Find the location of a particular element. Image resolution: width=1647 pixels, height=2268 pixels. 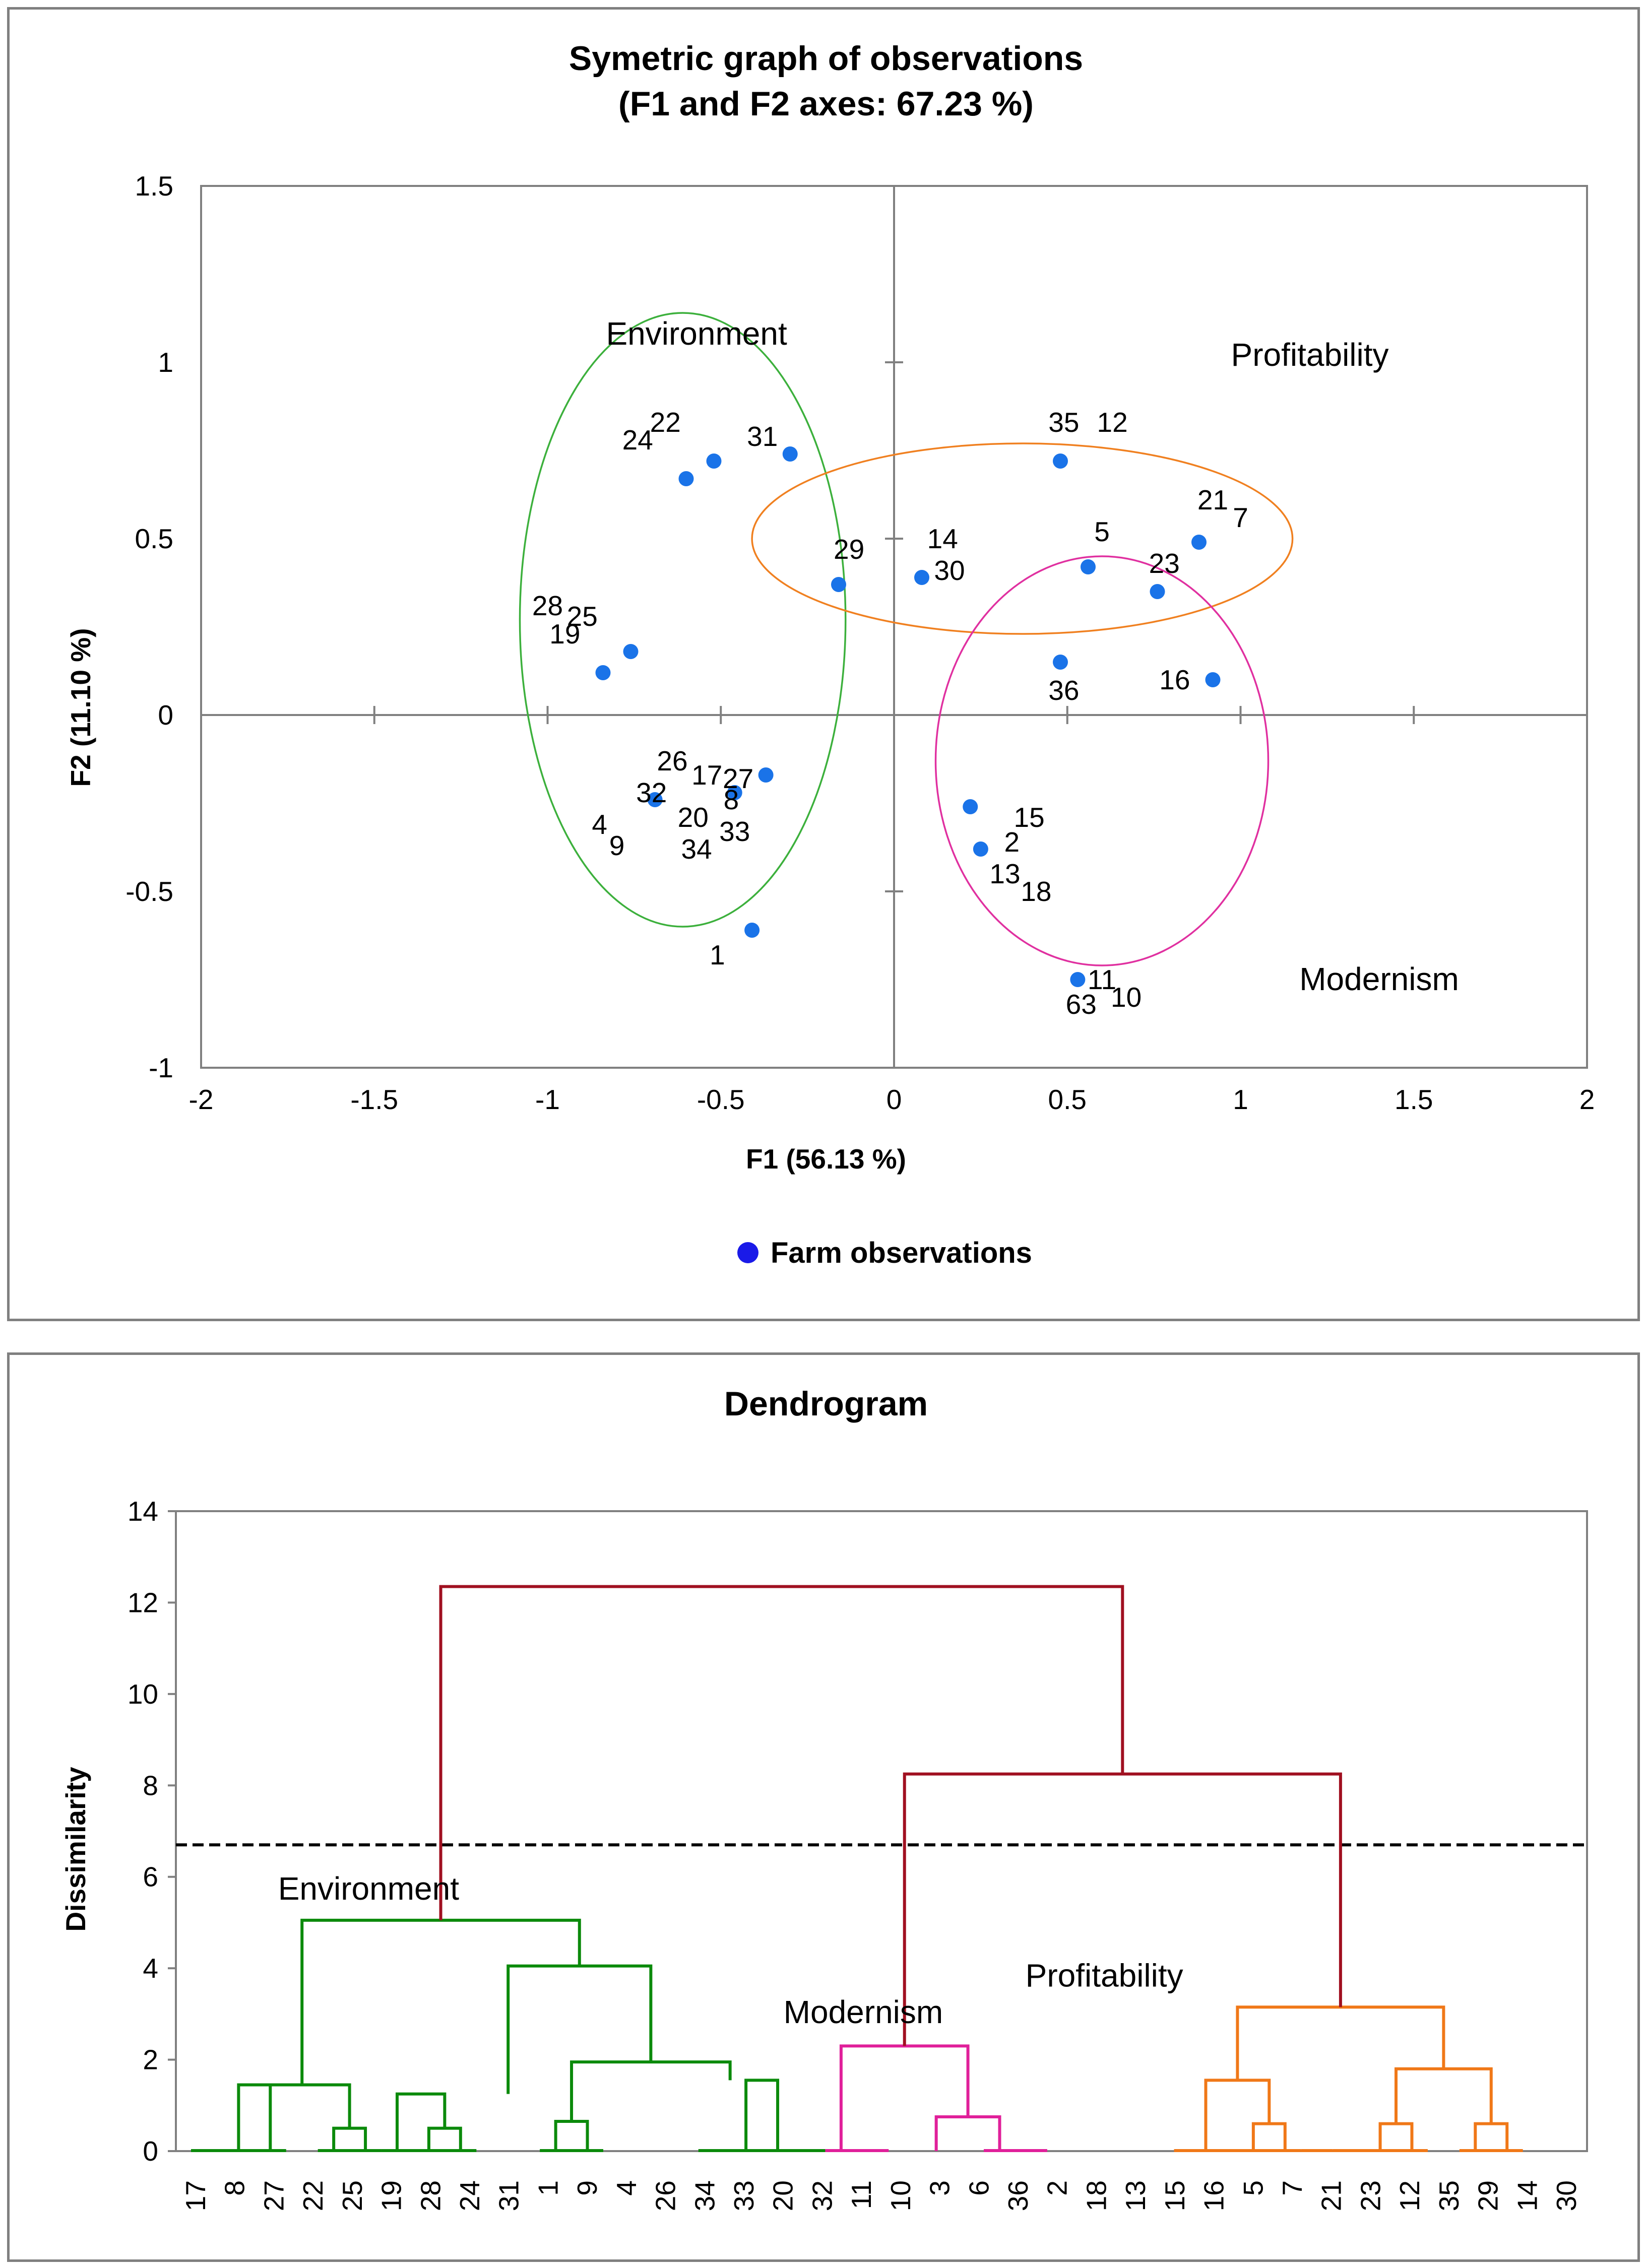

x-tick-label: 1 is located at coordinates (1241, 1099).